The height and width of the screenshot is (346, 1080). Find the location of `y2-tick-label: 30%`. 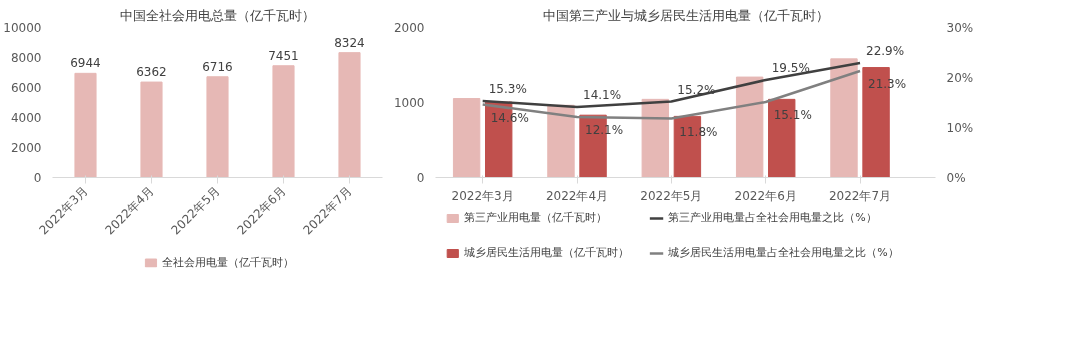

y2-tick-label: 30% is located at coordinates (960, 27).